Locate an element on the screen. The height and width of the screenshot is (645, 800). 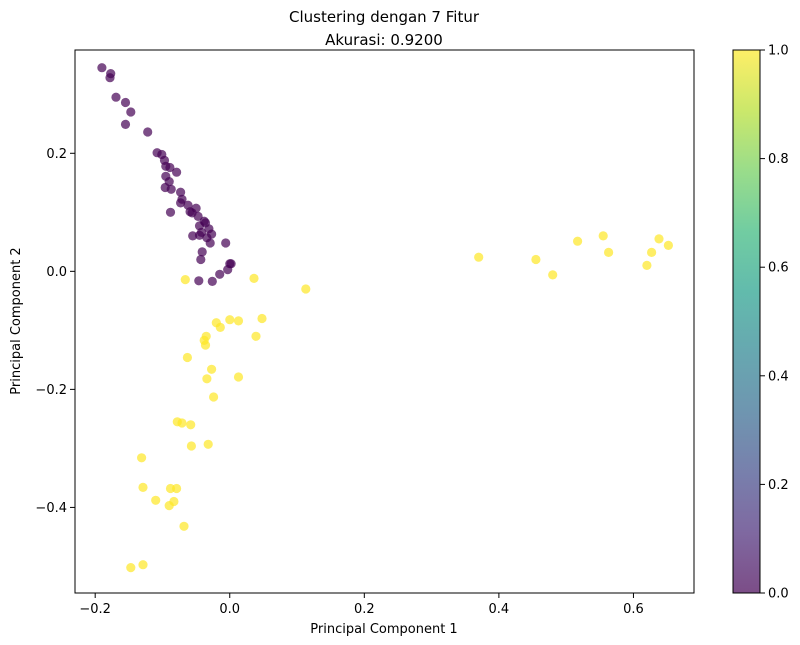
y-tick-label: −0.4 is located at coordinates (51, 508).